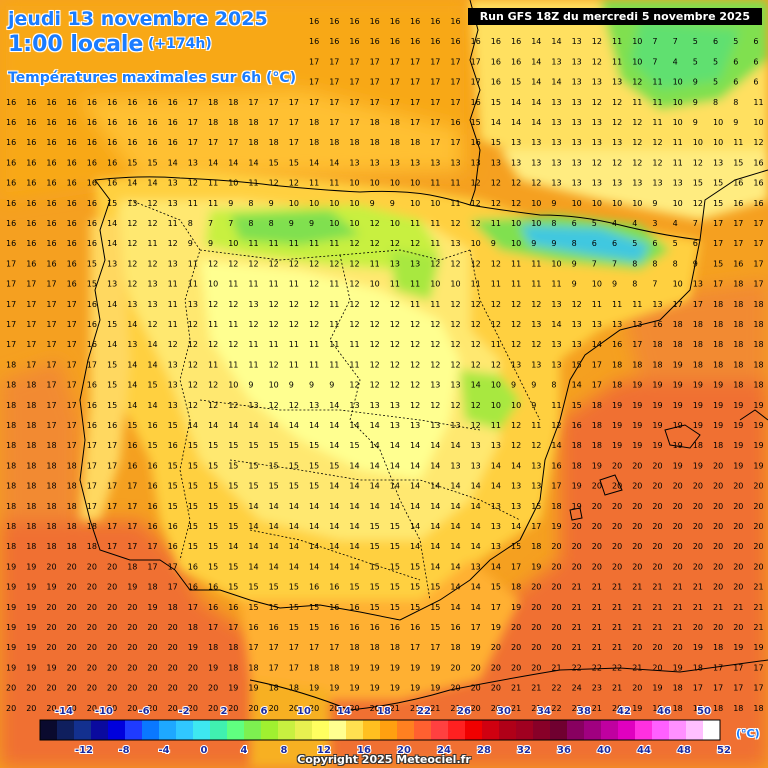  Describe the element at coordinates (404, 750) in the screenshot. I see `legend-label-bottom: 20` at that location.